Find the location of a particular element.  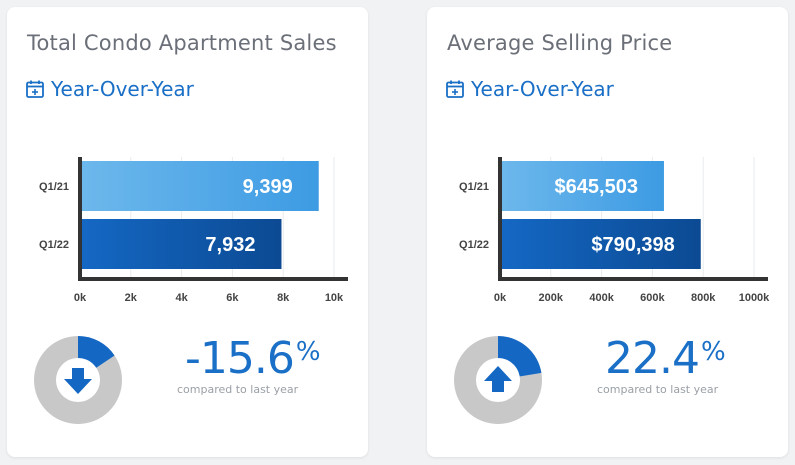

x-tick-label: 8k is located at coordinates (283, 298).